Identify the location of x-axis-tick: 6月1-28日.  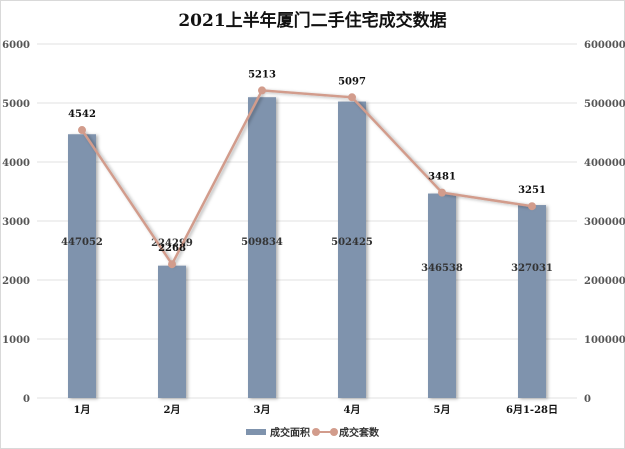
(532, 410).